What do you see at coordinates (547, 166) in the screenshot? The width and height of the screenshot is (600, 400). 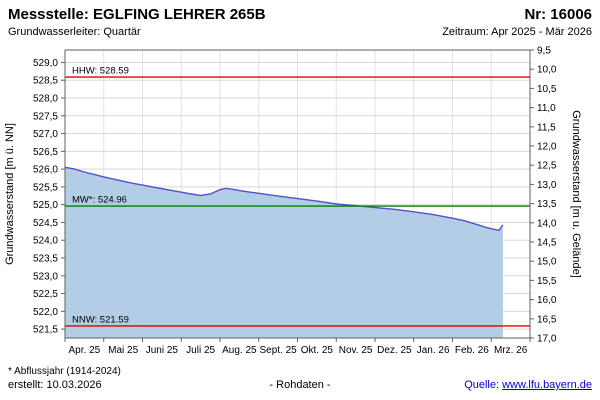 I see `right-tick-label: 12,5` at bounding box center [547, 166].